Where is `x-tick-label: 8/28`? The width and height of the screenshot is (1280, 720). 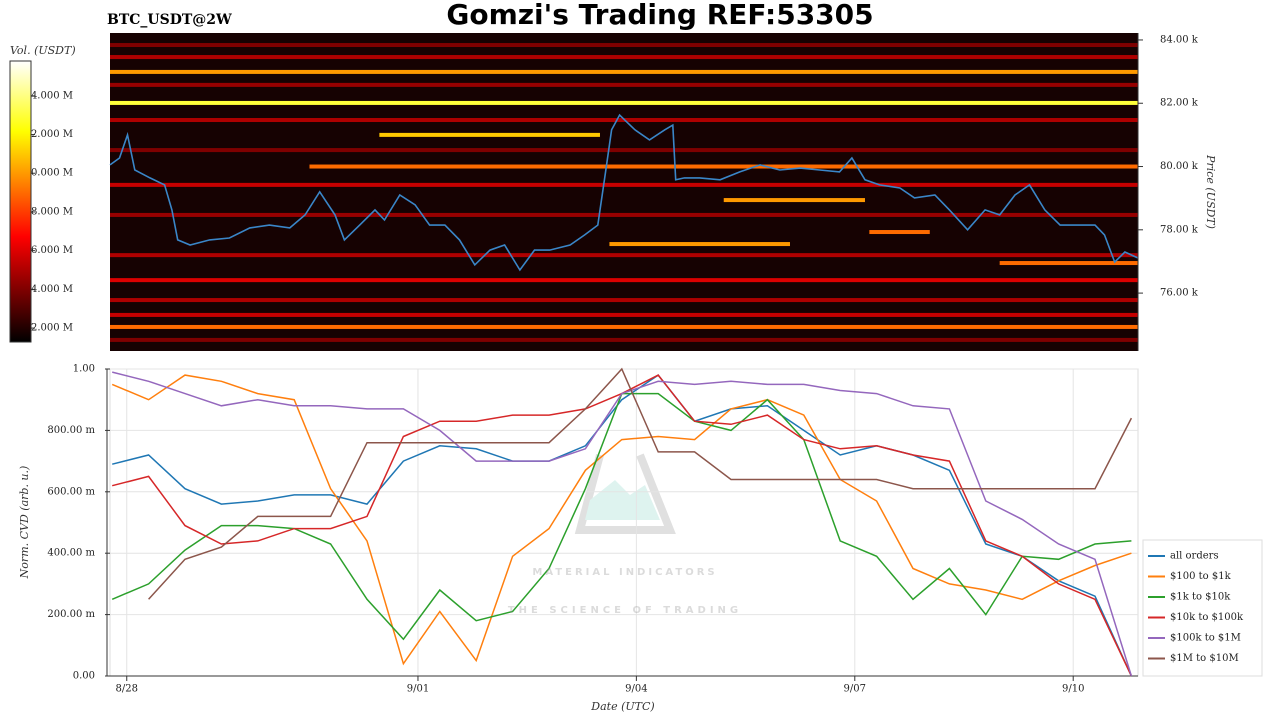
x-tick-label: 8/28 is located at coordinates (127, 689).